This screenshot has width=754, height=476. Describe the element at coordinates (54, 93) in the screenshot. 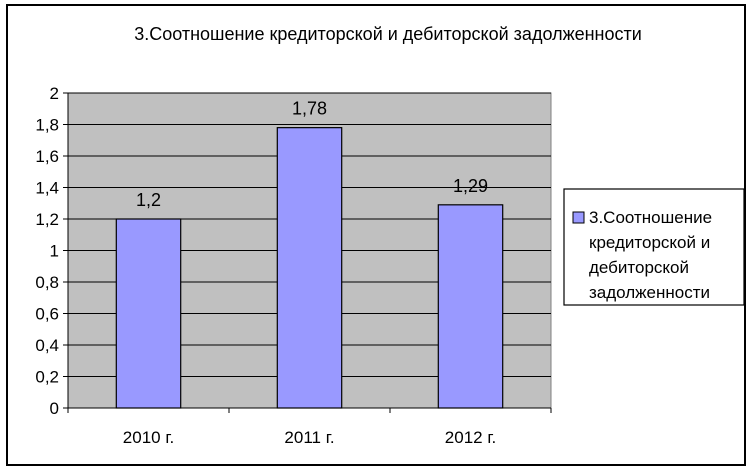

I see `y-tick-label: 2` at that location.